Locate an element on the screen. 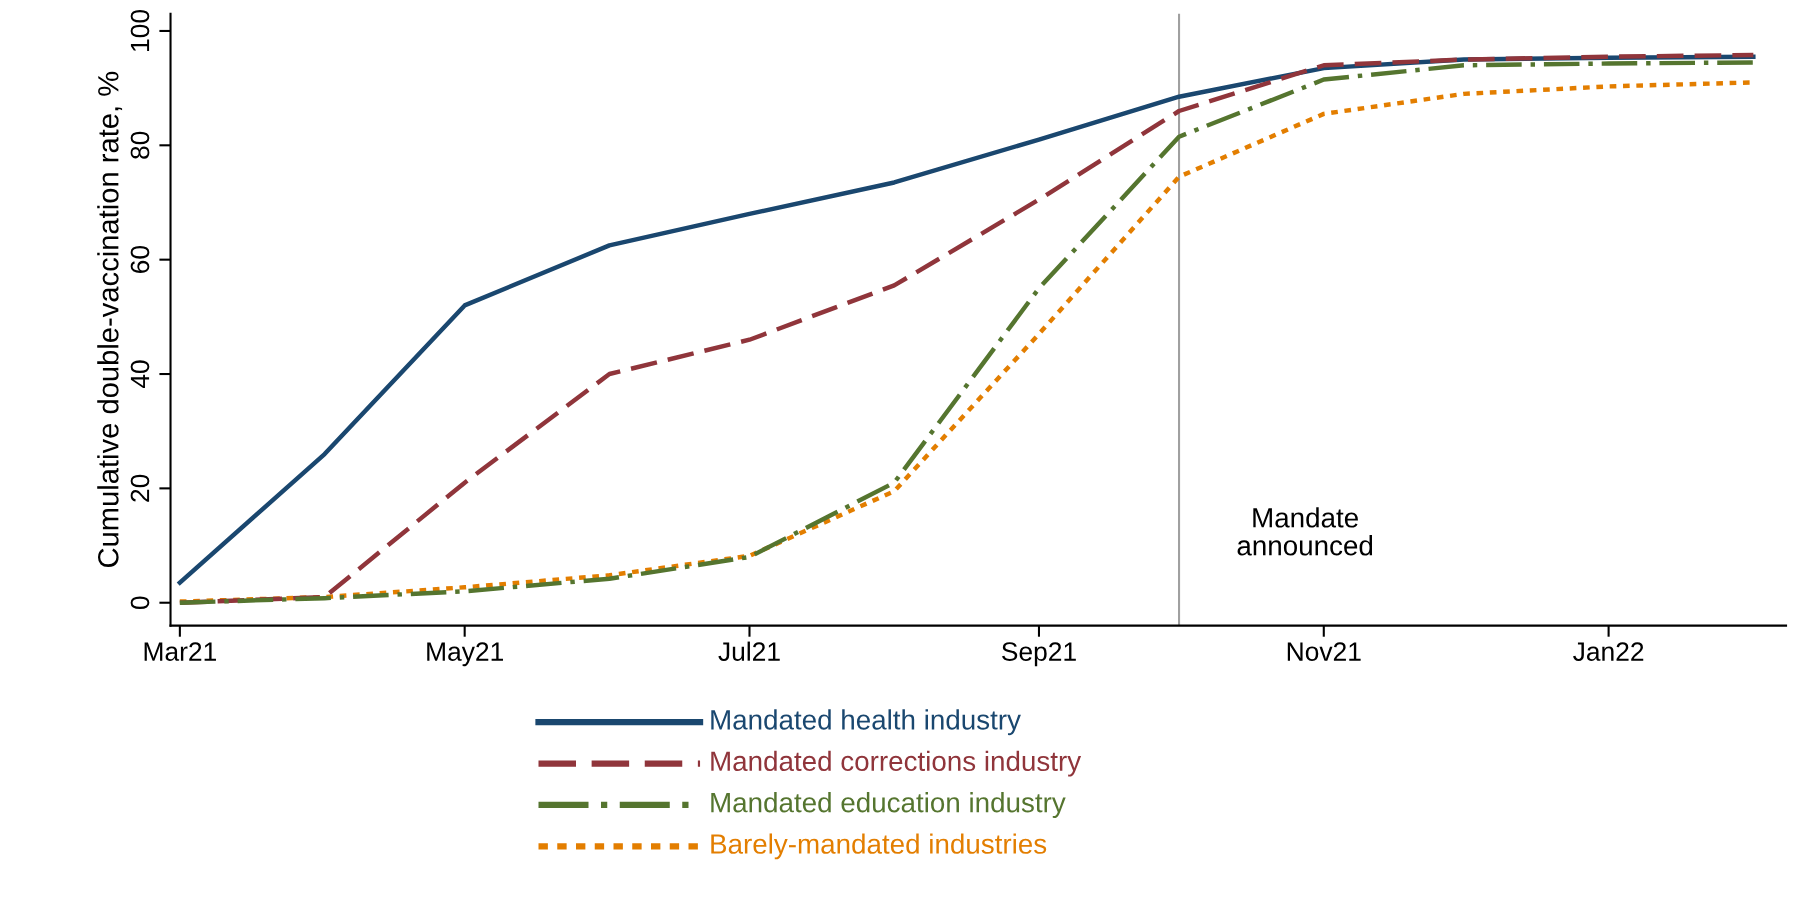 The image size is (1795, 920). y-tick-label: 60 is located at coordinates (140, 259).